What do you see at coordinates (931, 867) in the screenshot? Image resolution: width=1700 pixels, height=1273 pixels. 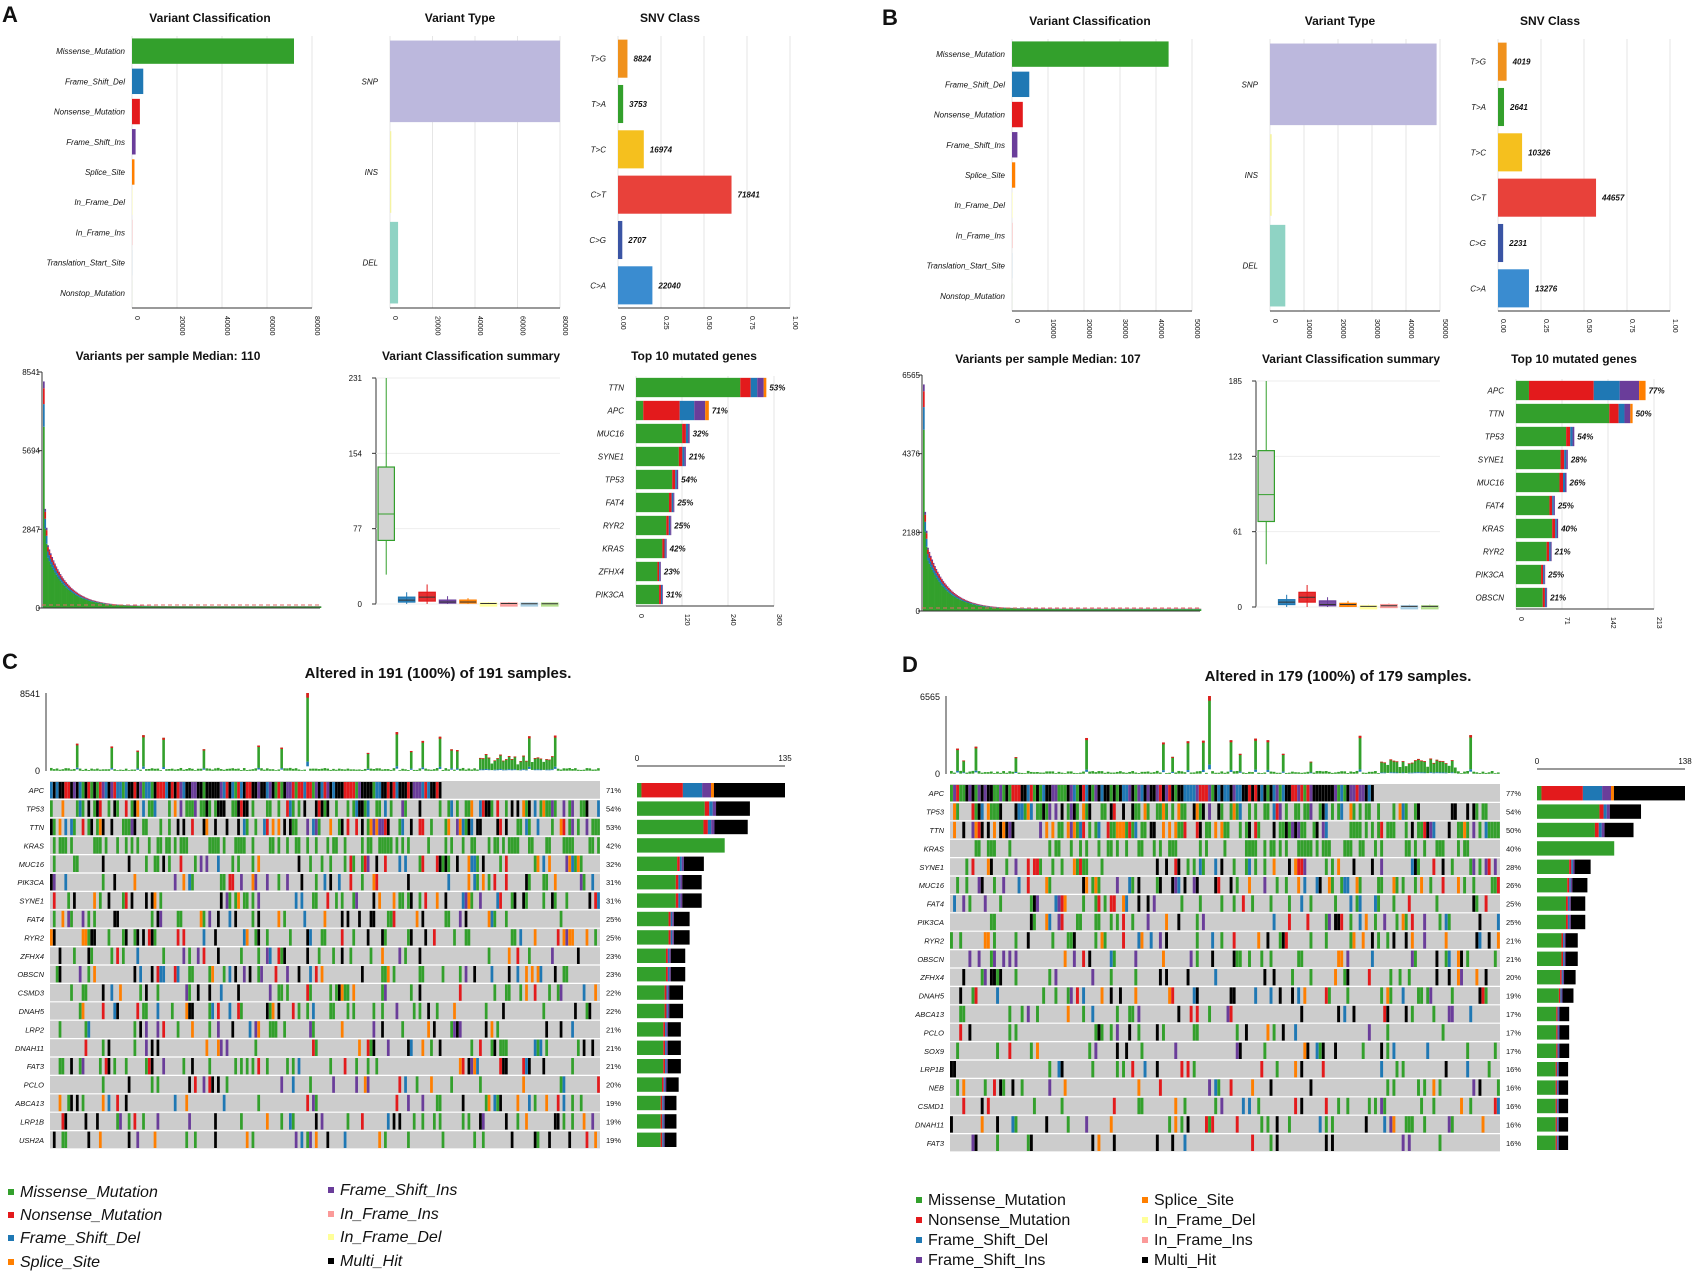 I see `oncoplot-gene-syne1: SYNE1` at bounding box center [931, 867].